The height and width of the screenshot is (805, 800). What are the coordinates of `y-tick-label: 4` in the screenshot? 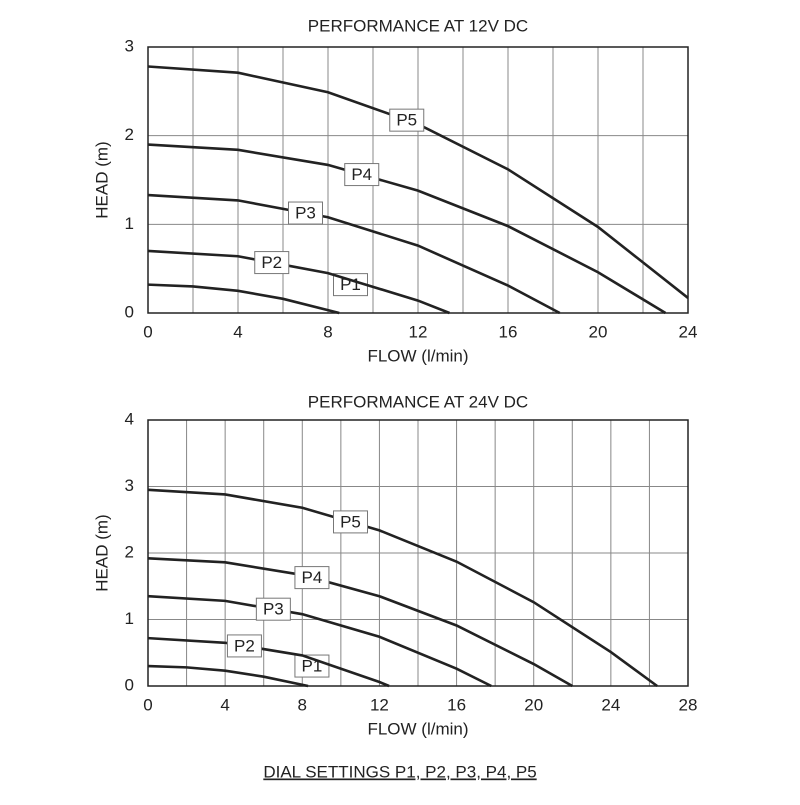 It's located at (129, 418).